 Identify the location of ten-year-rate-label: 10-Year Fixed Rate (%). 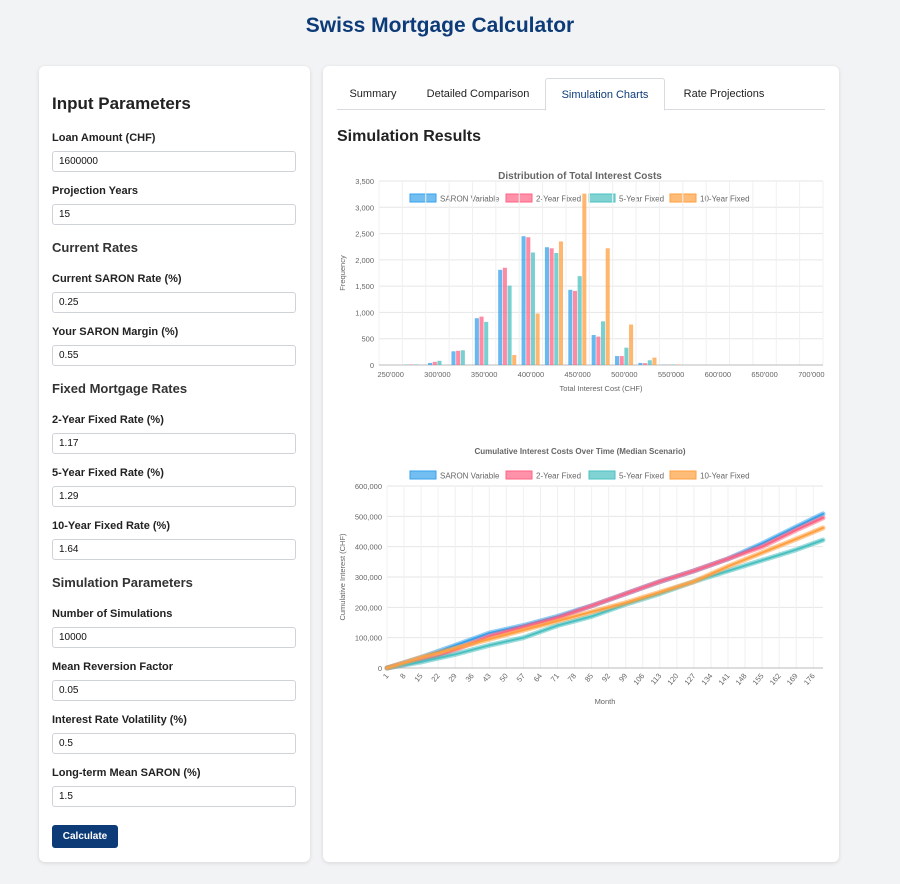
(111, 526).